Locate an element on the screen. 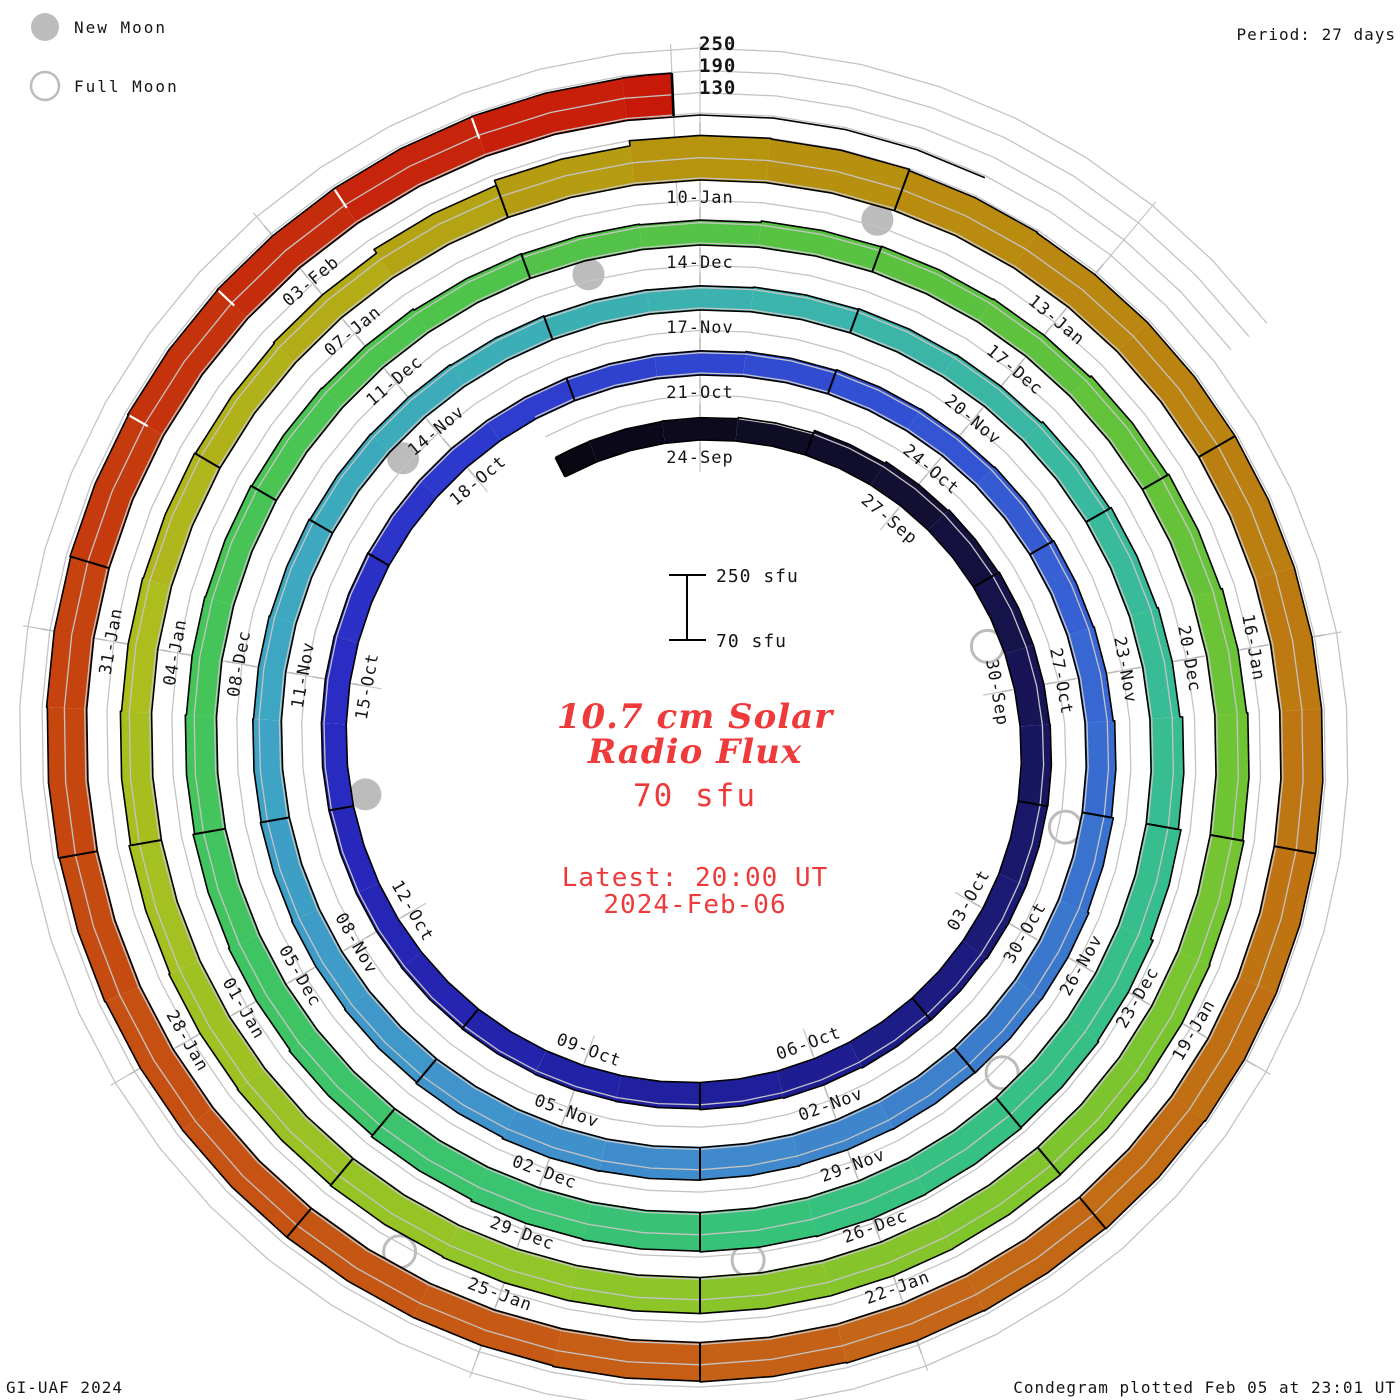 This screenshot has height=1400, width=1400. credit-right: Condegram plotted Feb 05 at 23:01 UT is located at coordinates (1204, 1387).